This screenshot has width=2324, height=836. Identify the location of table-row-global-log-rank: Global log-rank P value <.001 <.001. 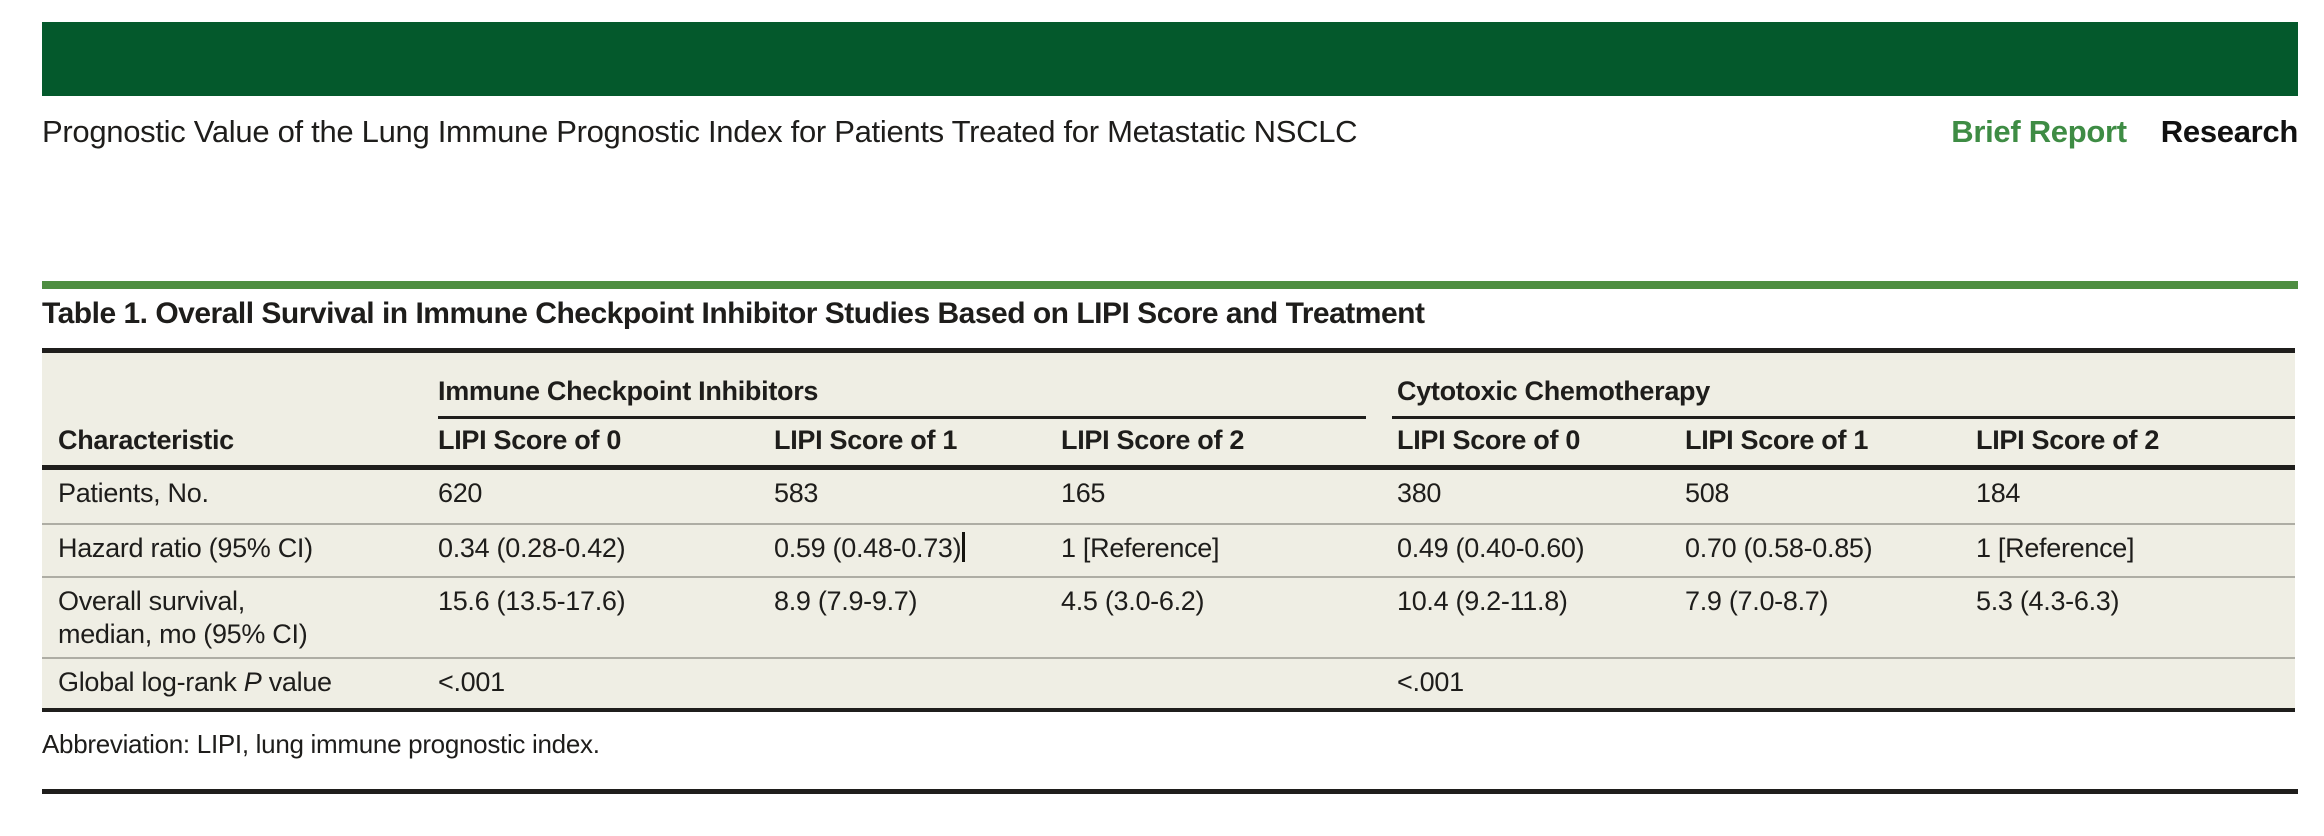
(1168, 682).